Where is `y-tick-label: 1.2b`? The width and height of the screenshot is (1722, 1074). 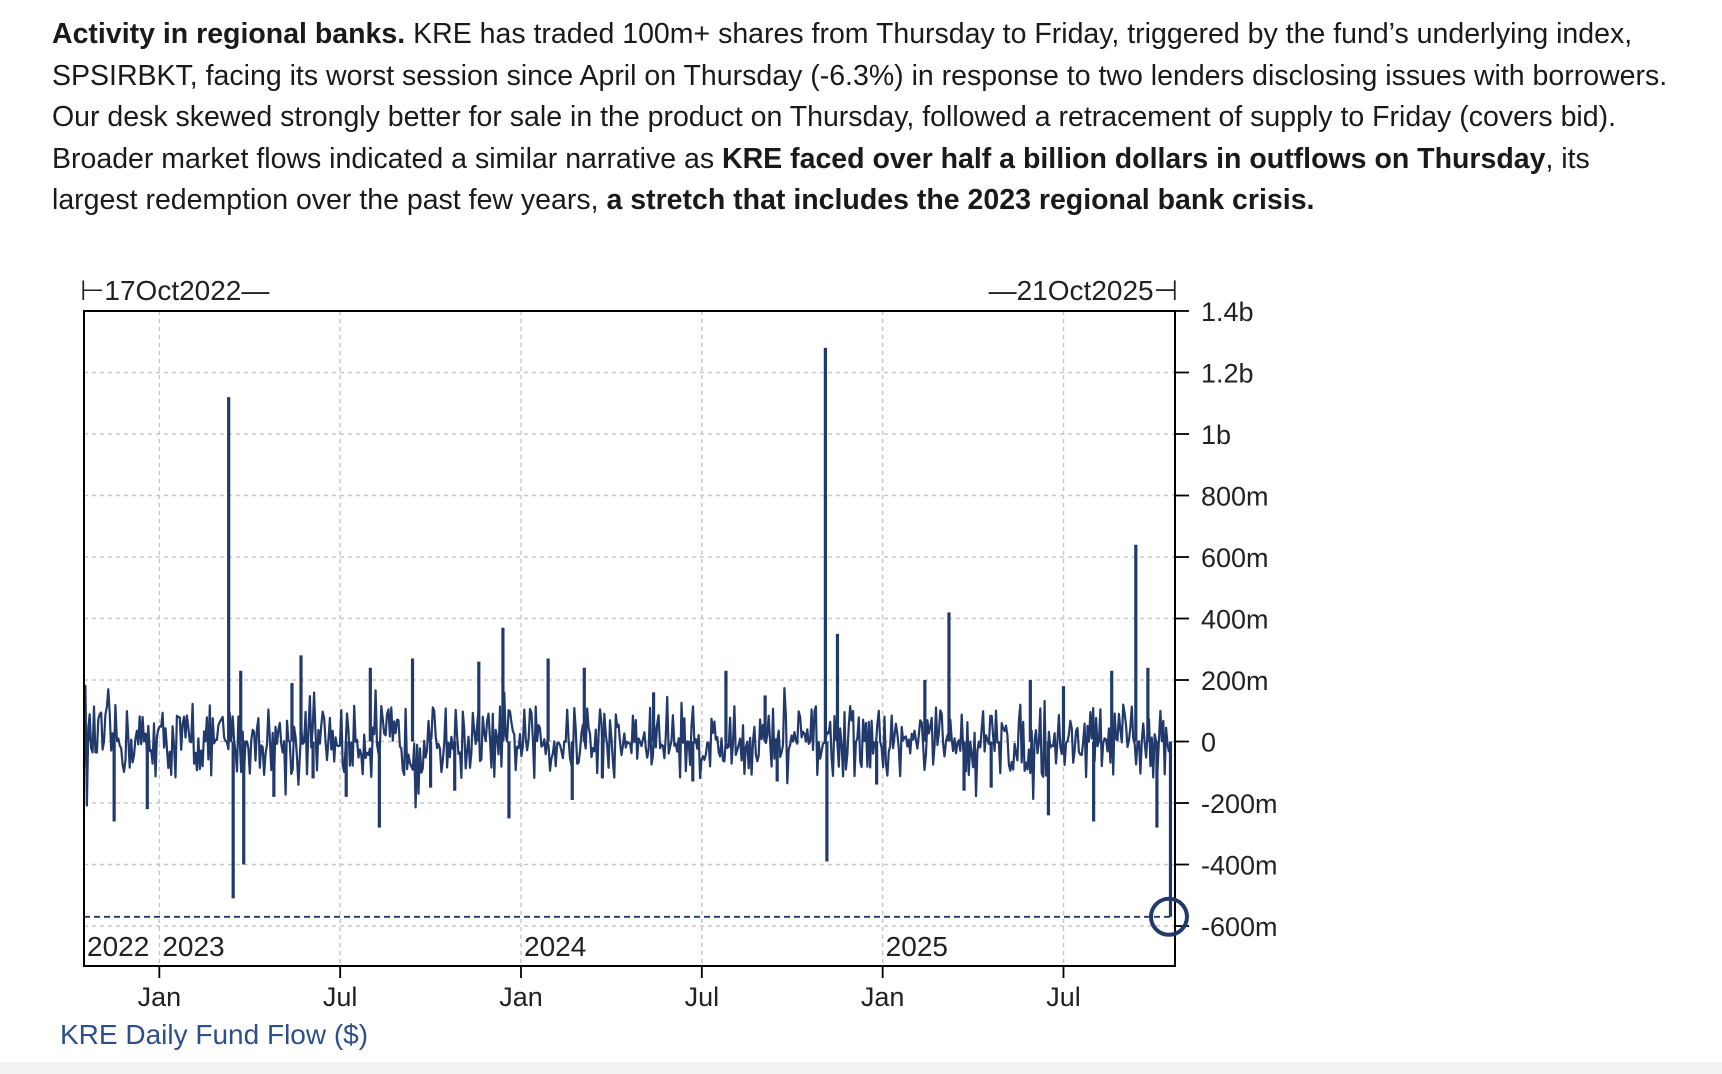
y-tick-label: 1.2b is located at coordinates (1227, 374).